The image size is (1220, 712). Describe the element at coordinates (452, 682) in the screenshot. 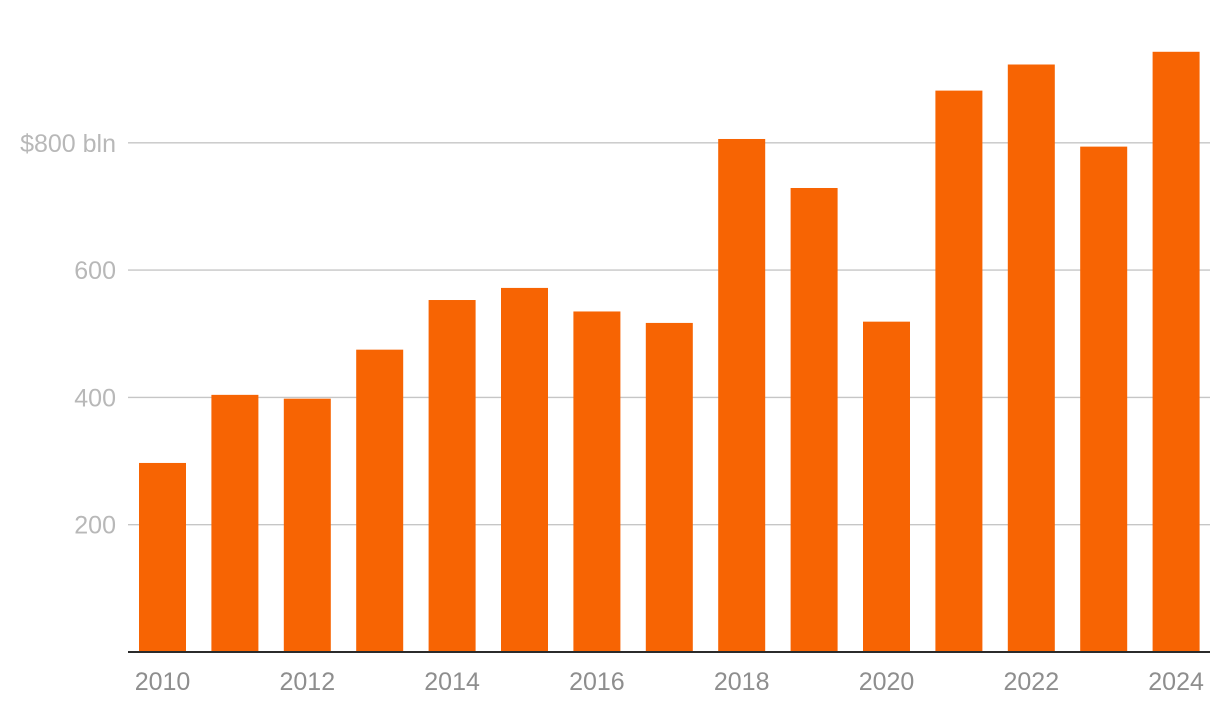

I see `x-tick-label: 2014` at that location.